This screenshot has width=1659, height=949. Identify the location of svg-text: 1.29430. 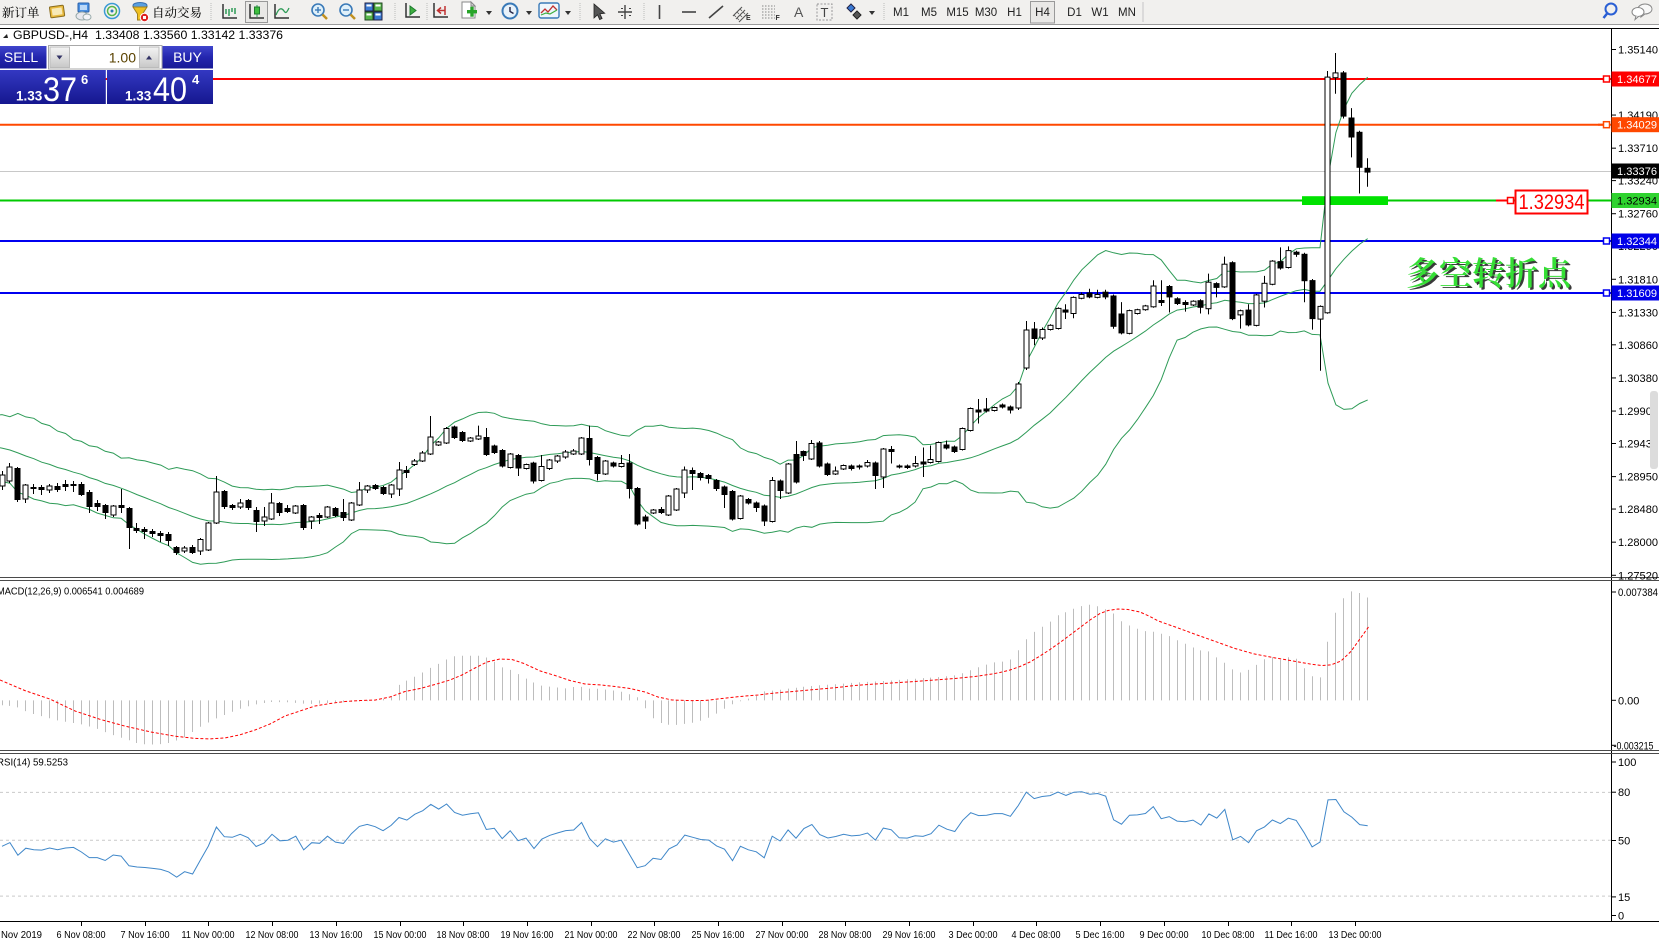
(1638, 444).